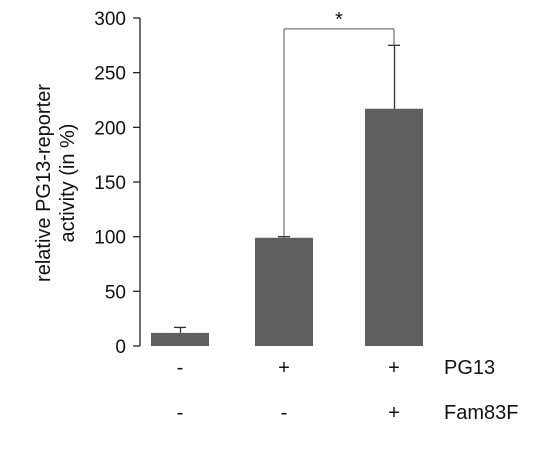 The image size is (553, 454). I want to click on y-tick-label-0: 0, so click(120, 347).